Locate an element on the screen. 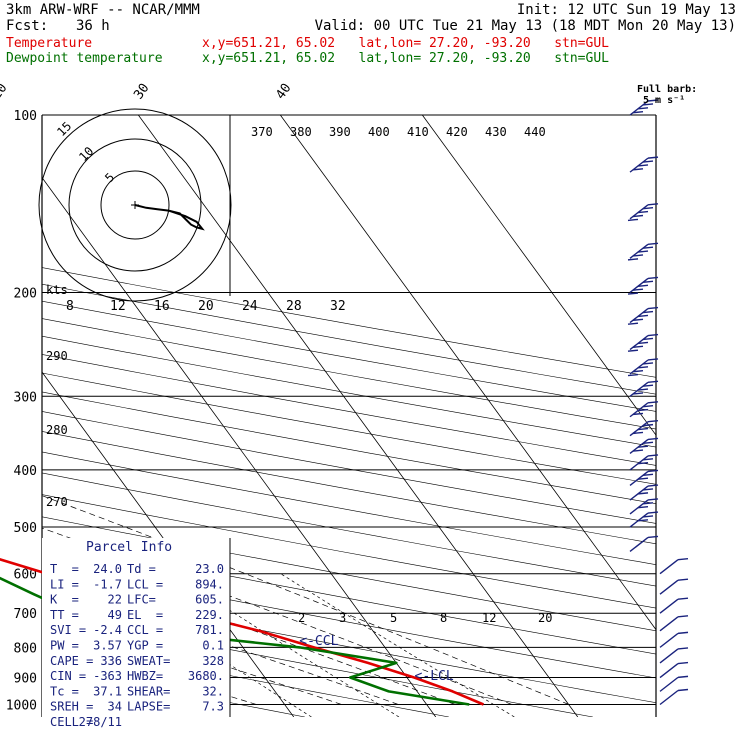  pressure-tick-label: 900 is located at coordinates (25, 679).